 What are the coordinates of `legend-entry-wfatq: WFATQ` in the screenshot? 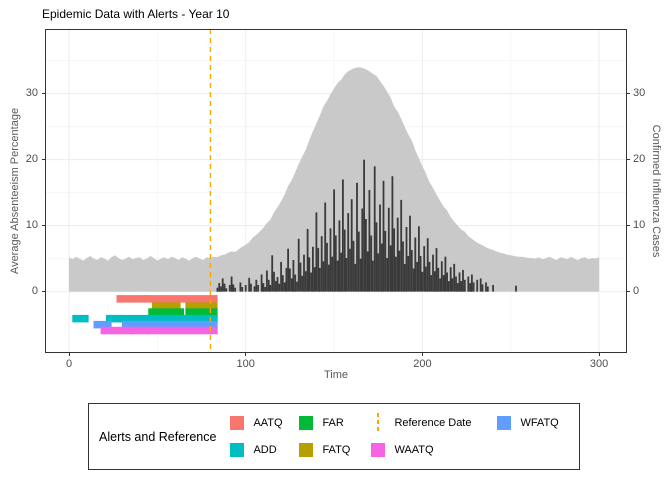 It's located at (532, 423).